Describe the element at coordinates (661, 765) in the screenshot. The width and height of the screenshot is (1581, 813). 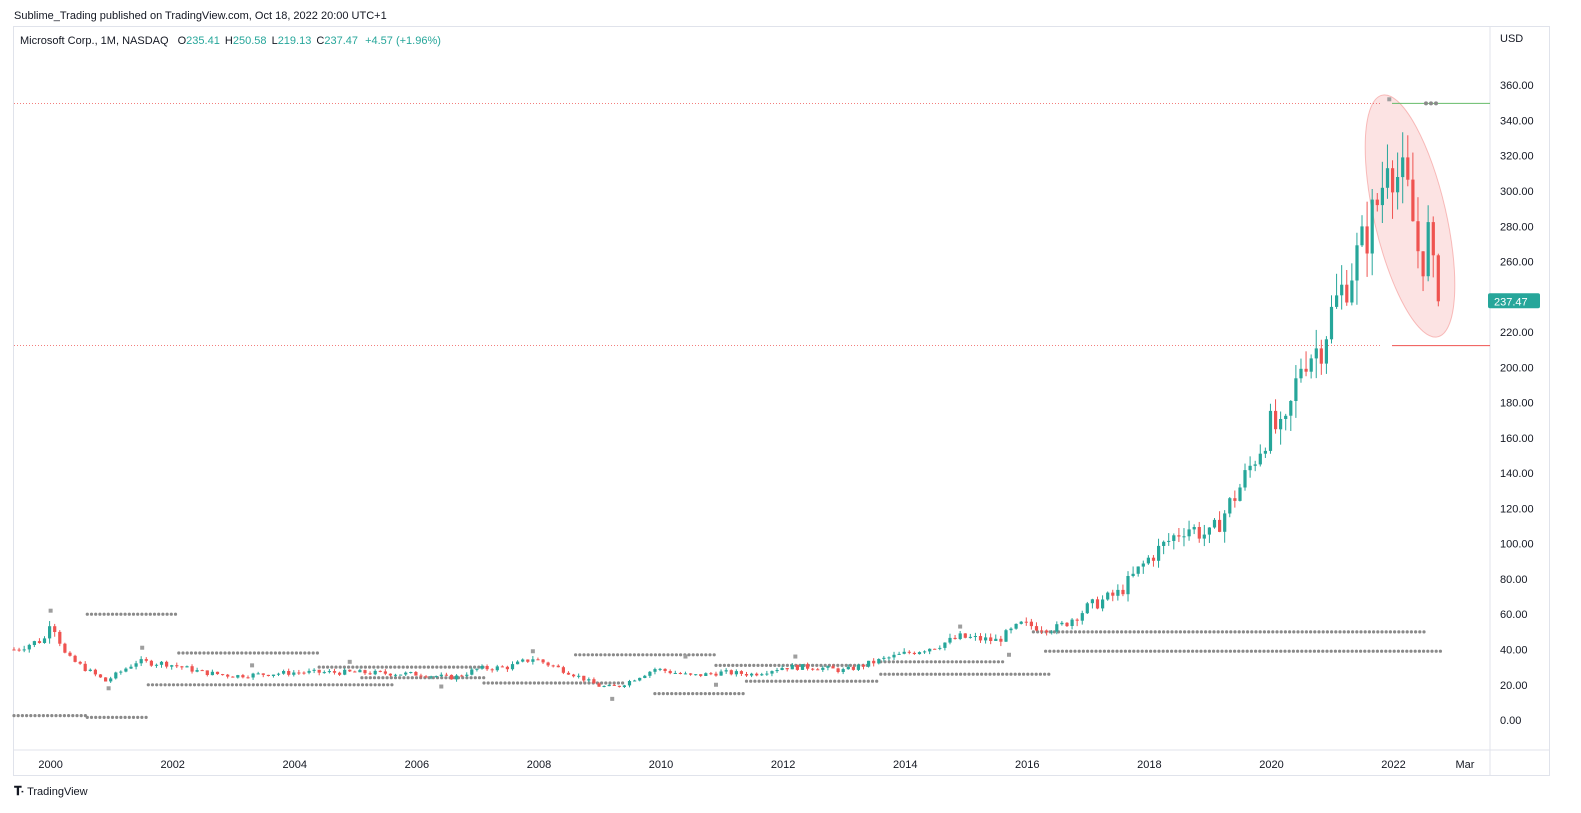
I see `time-tick-label: 2010` at that location.